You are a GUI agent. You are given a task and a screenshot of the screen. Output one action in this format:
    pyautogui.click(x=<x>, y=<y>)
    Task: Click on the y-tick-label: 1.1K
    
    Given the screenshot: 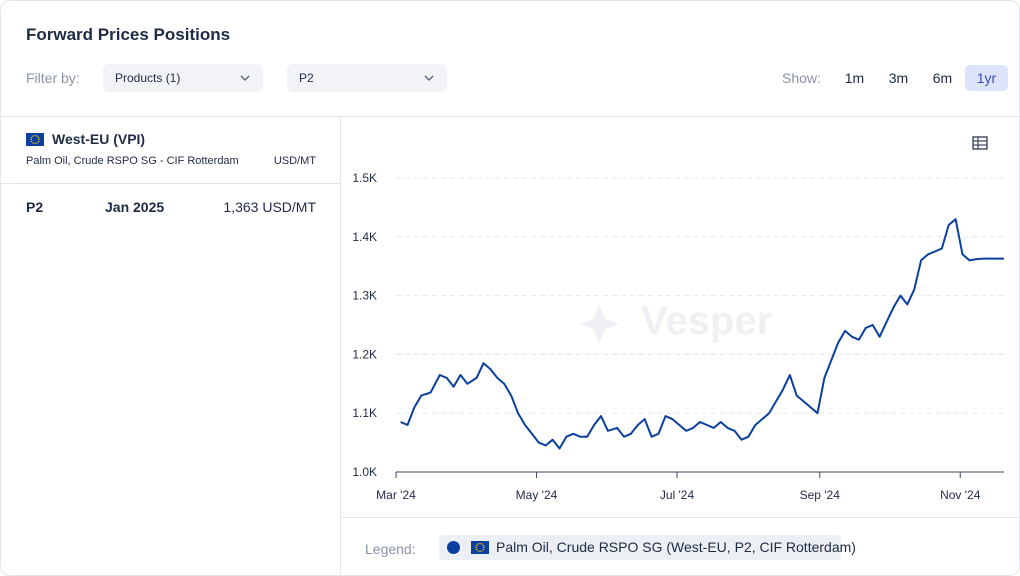 What is the action you would take?
    pyautogui.click(x=364, y=413)
    